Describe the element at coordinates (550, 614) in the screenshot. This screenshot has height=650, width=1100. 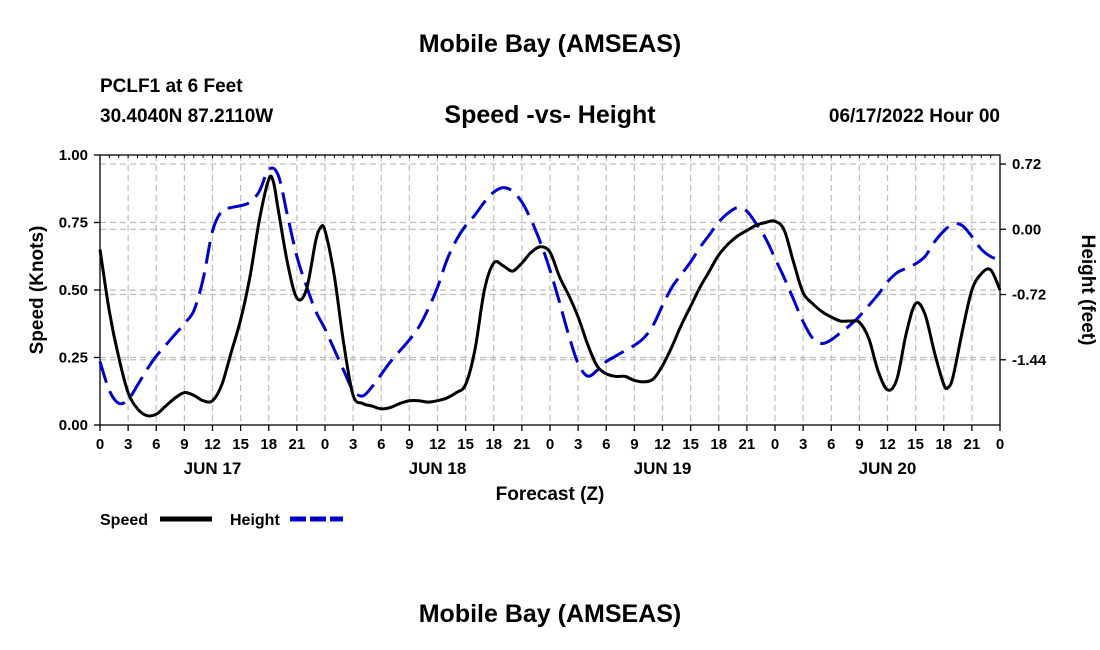
I see `next-chart-title: Mobile Bay (AMSEAS)` at that location.